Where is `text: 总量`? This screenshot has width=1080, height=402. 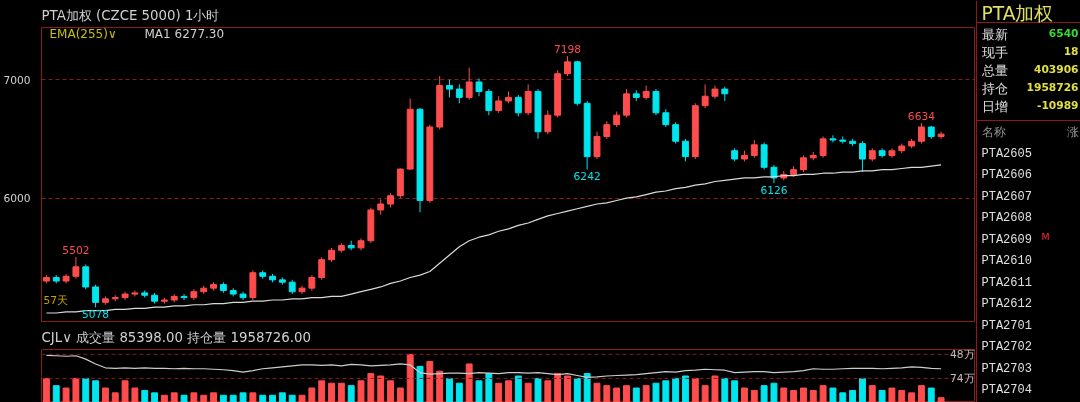
text: 总量 is located at coordinates (994, 70).